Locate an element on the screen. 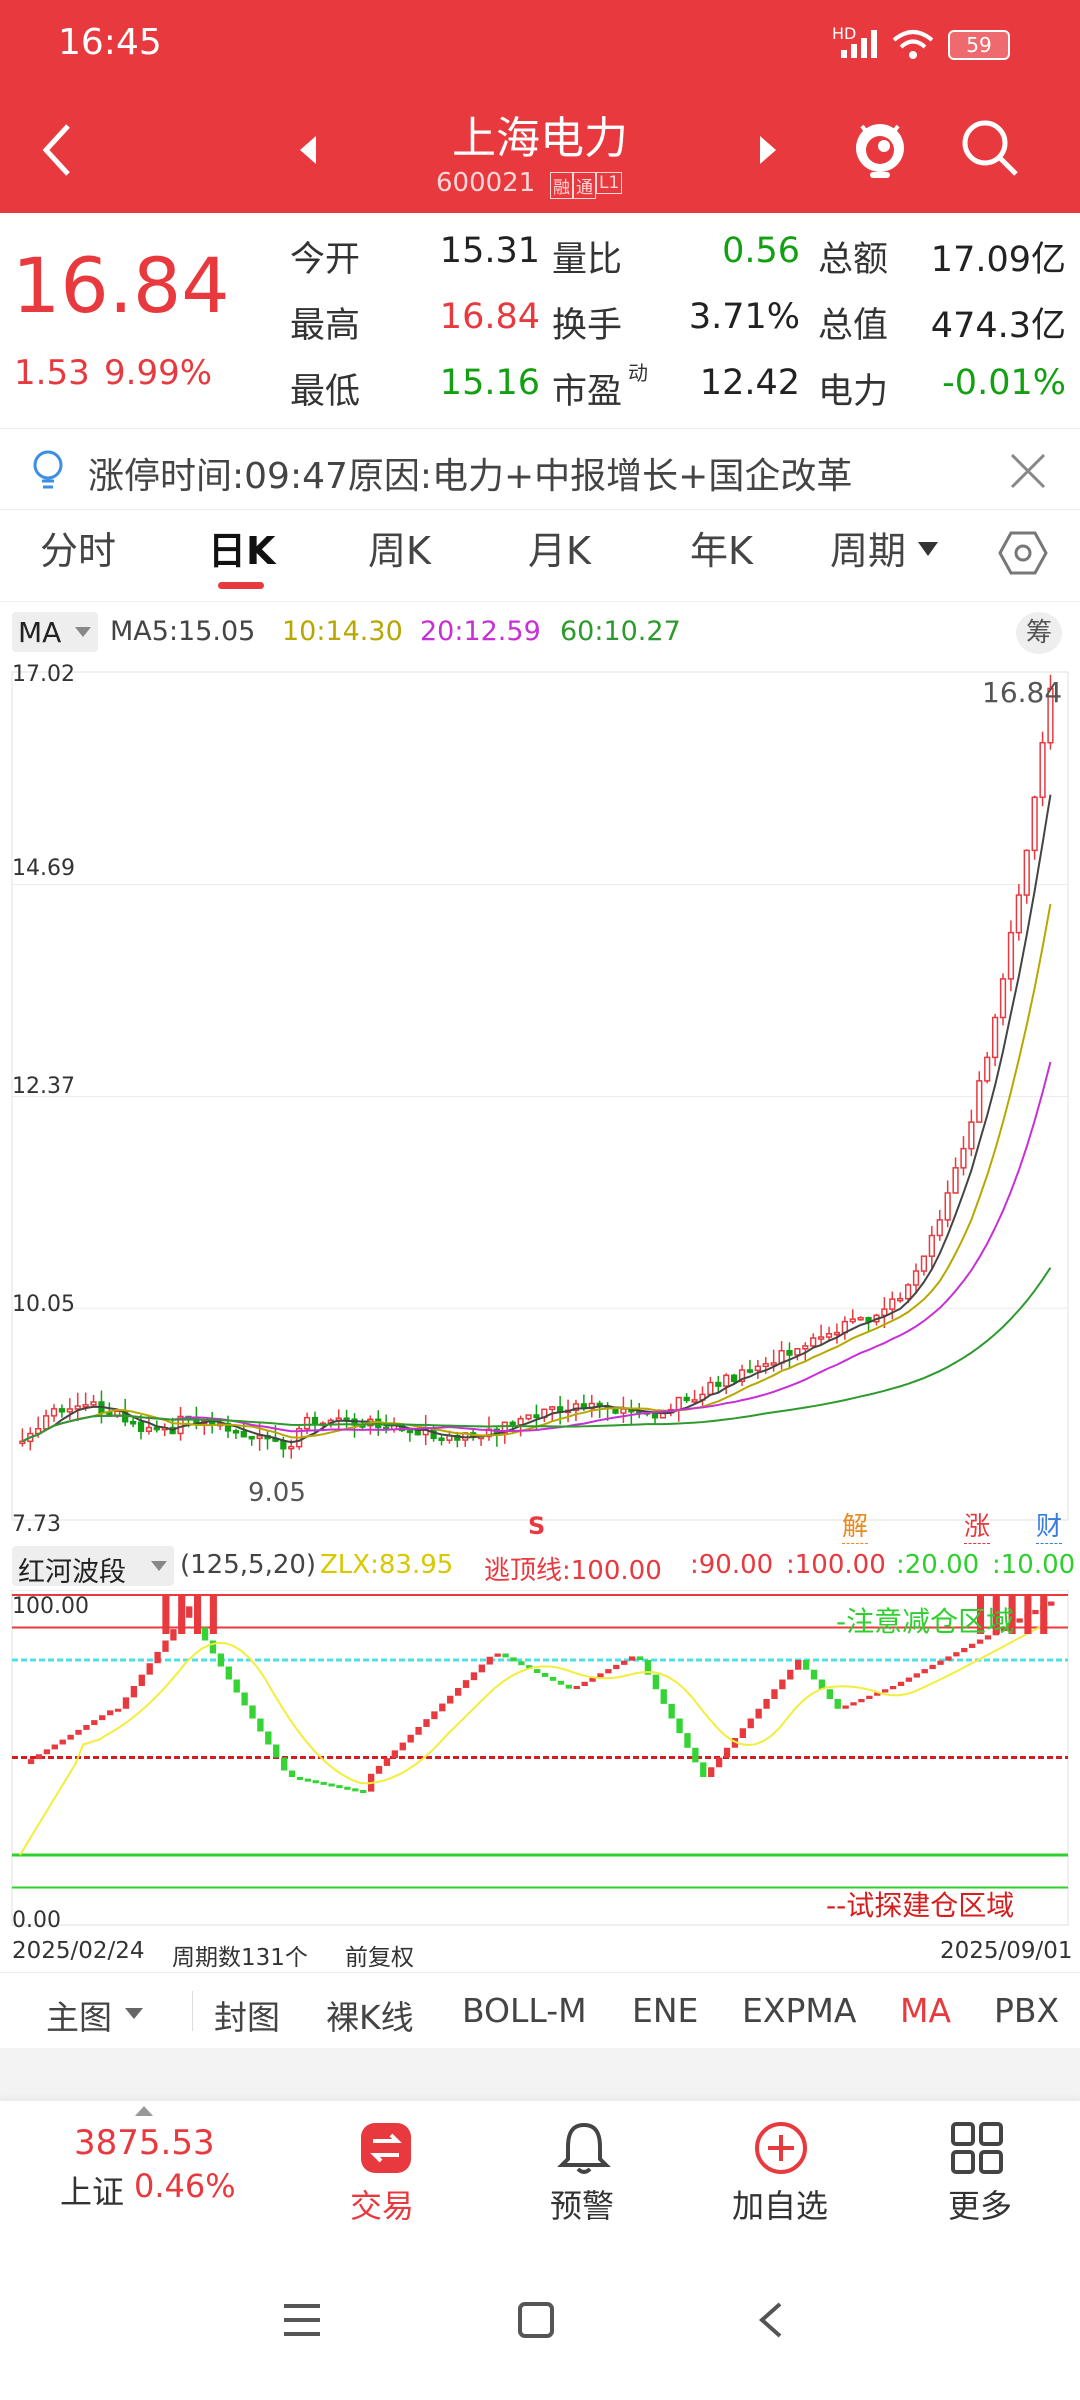  search-icon is located at coordinates (990, 148).